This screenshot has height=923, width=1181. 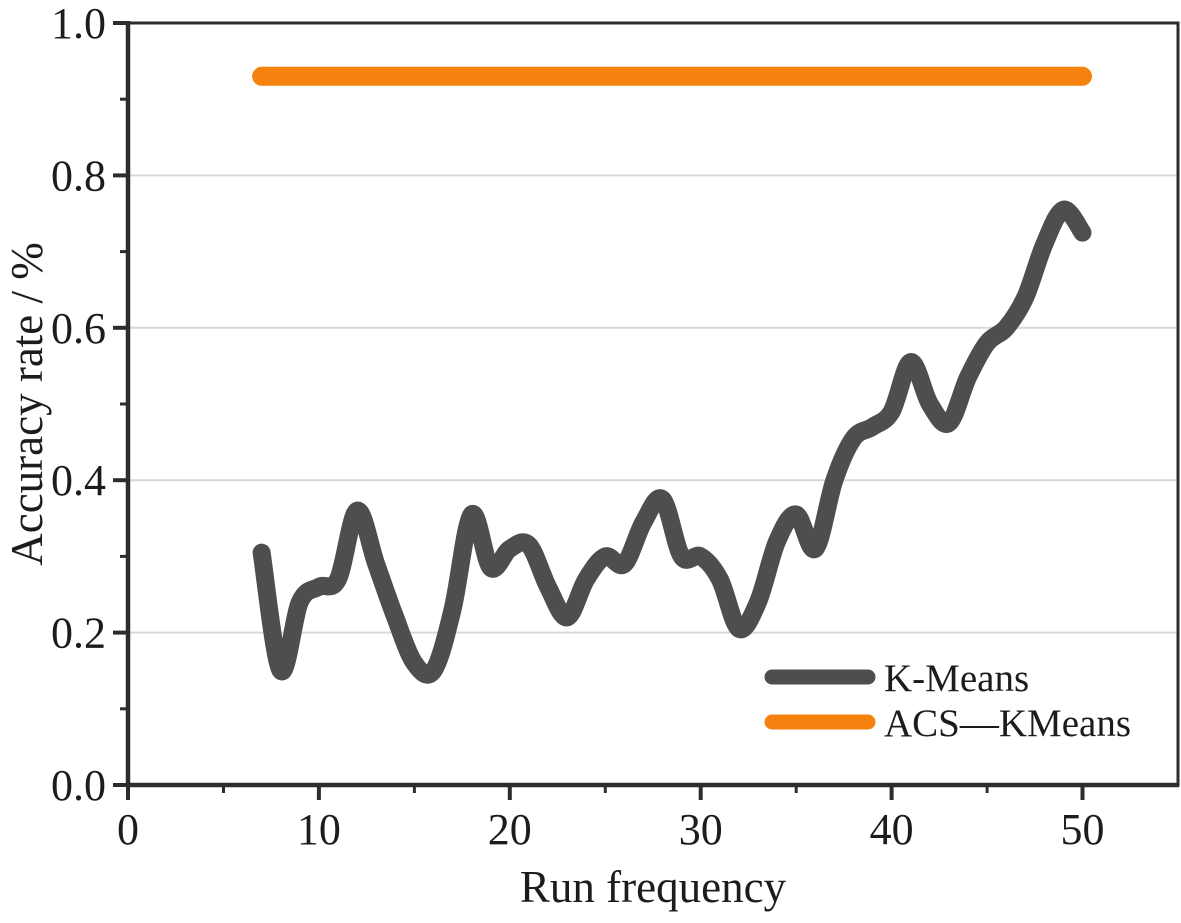 What do you see at coordinates (701, 829) in the screenshot?
I see `x-tick-label: 30` at bounding box center [701, 829].